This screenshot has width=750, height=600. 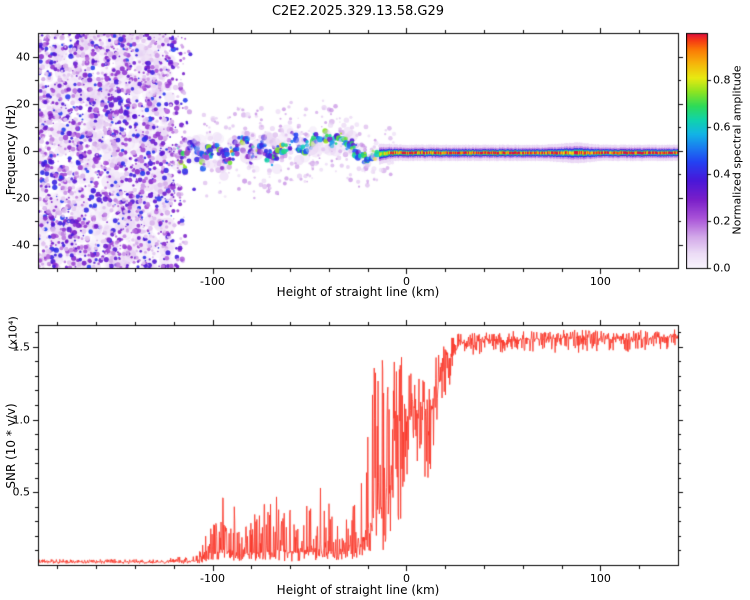 What do you see at coordinates (600, 578) in the screenshot?
I see `snr-x-tick-label: 100` at bounding box center [600, 578].